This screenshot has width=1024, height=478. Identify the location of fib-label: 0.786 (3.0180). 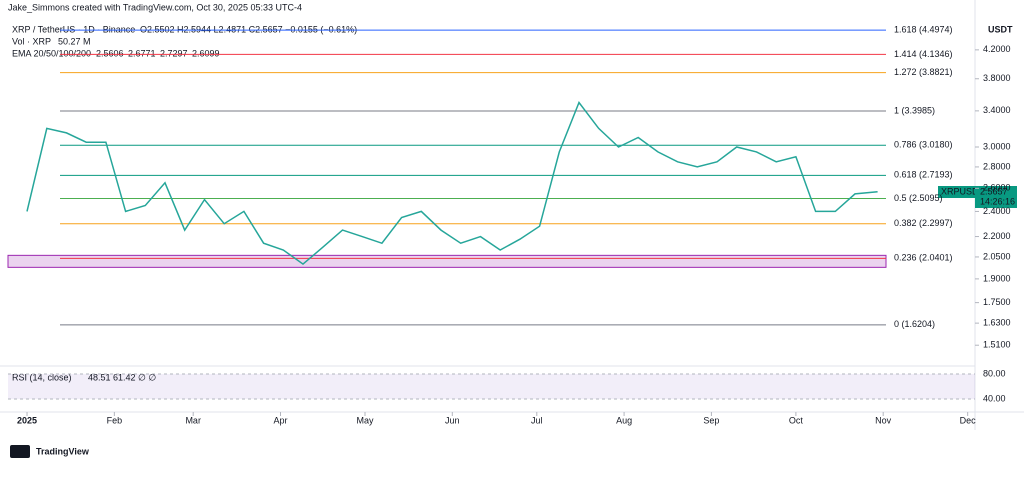
(923, 145).